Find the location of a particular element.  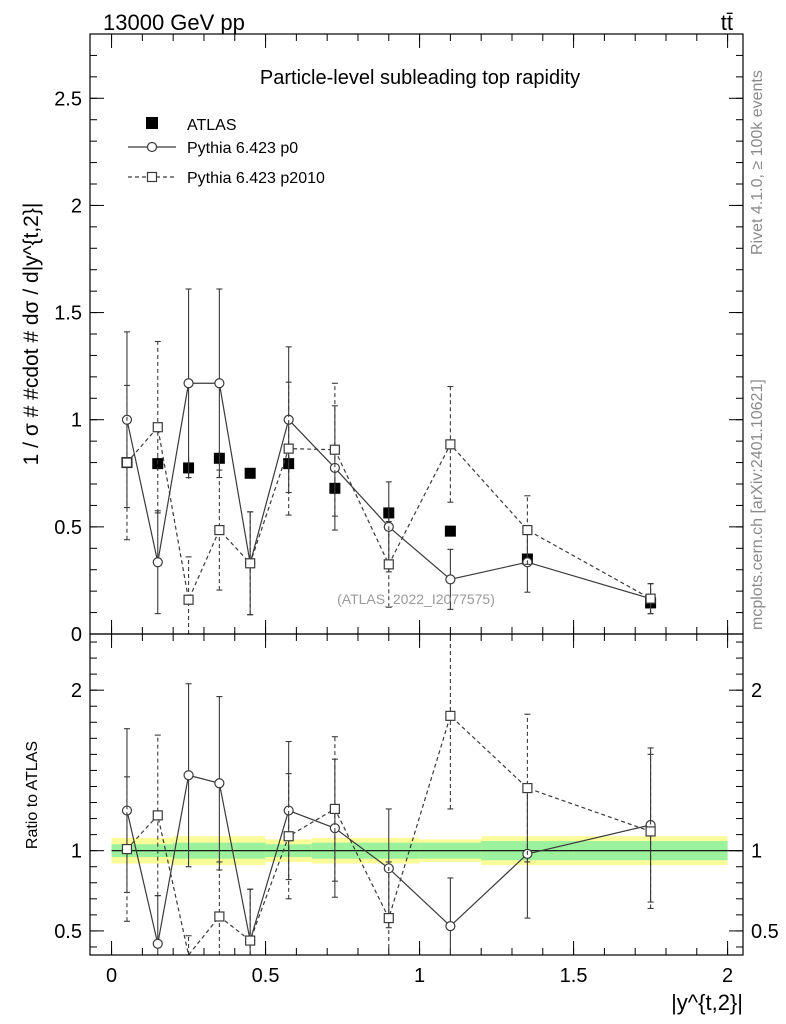

ratio-y-tick-label-right: 2 is located at coordinates (756, 691).